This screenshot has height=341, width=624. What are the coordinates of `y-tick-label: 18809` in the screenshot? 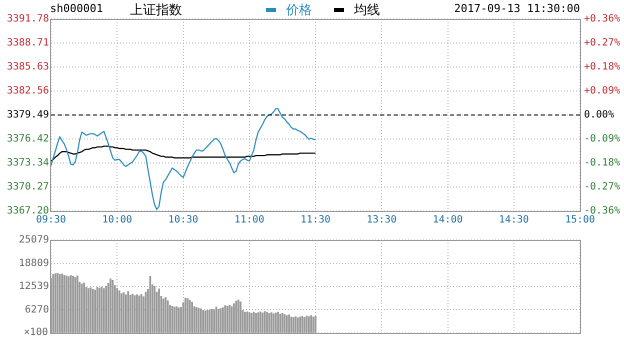 It's located at (33, 263).